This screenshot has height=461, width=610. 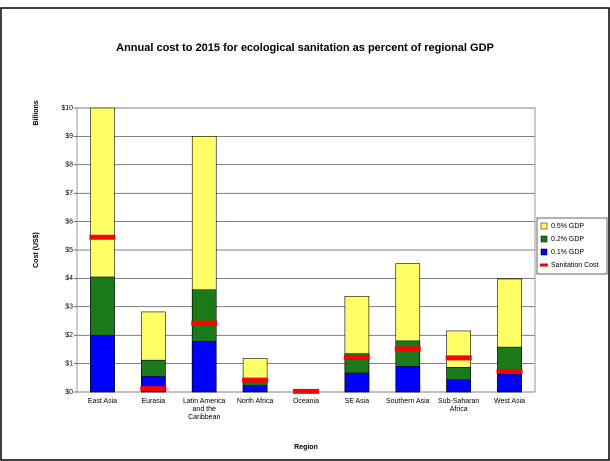 What do you see at coordinates (510, 401) in the screenshot?
I see `x-tick-label: West Asia` at bounding box center [510, 401].